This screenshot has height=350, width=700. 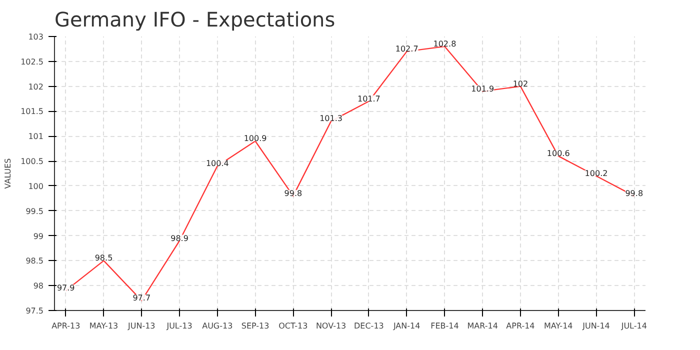 I want to click on data-label: 97.7, so click(x=141, y=298).